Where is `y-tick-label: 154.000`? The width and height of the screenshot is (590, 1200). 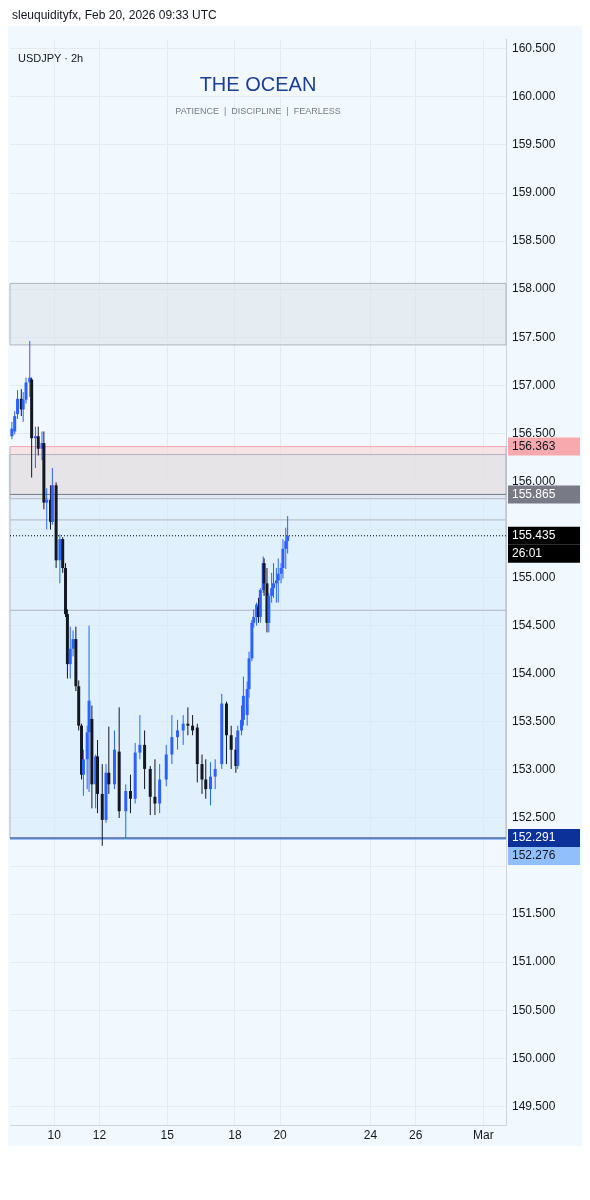
y-tick-label: 154.000 is located at coordinates (534, 673).